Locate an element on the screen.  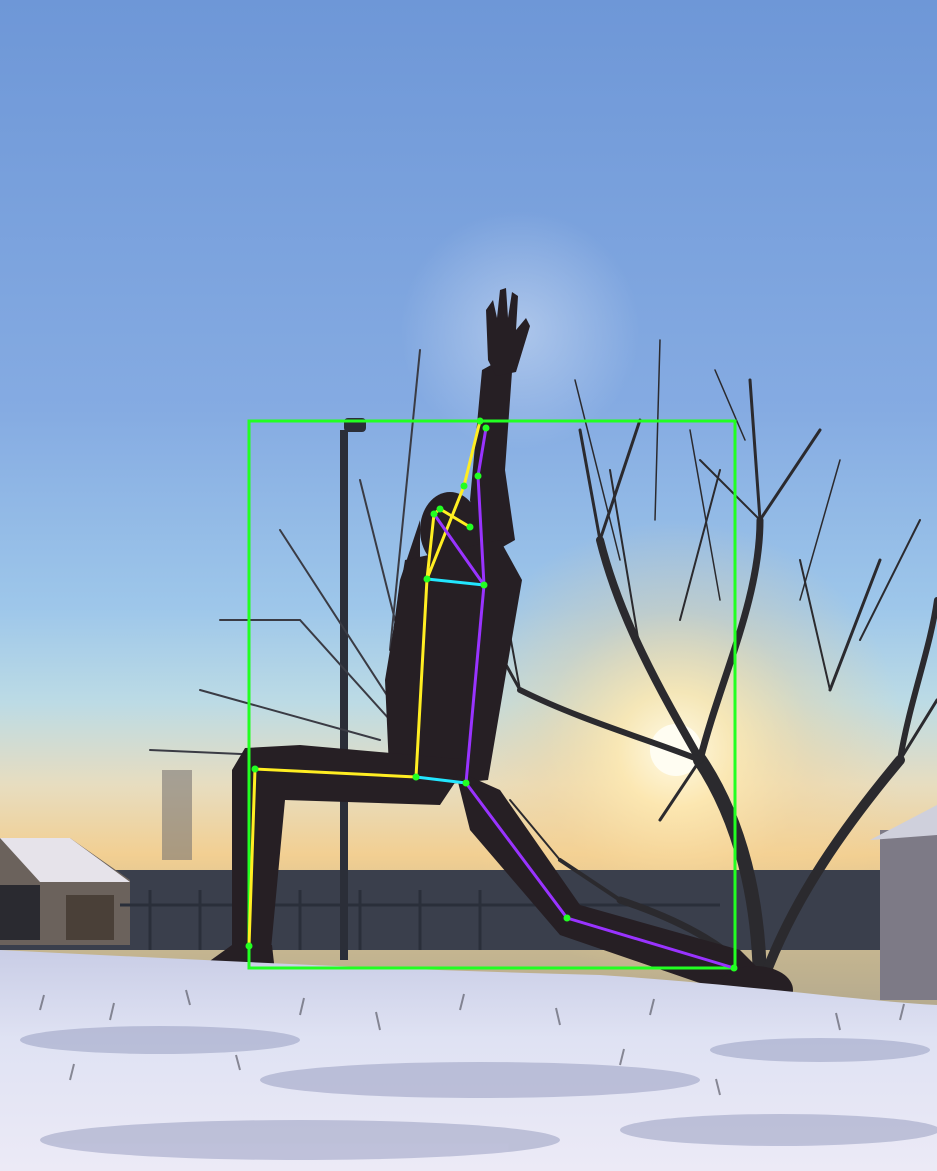
shoulder-link is located at coordinates (455, 582).